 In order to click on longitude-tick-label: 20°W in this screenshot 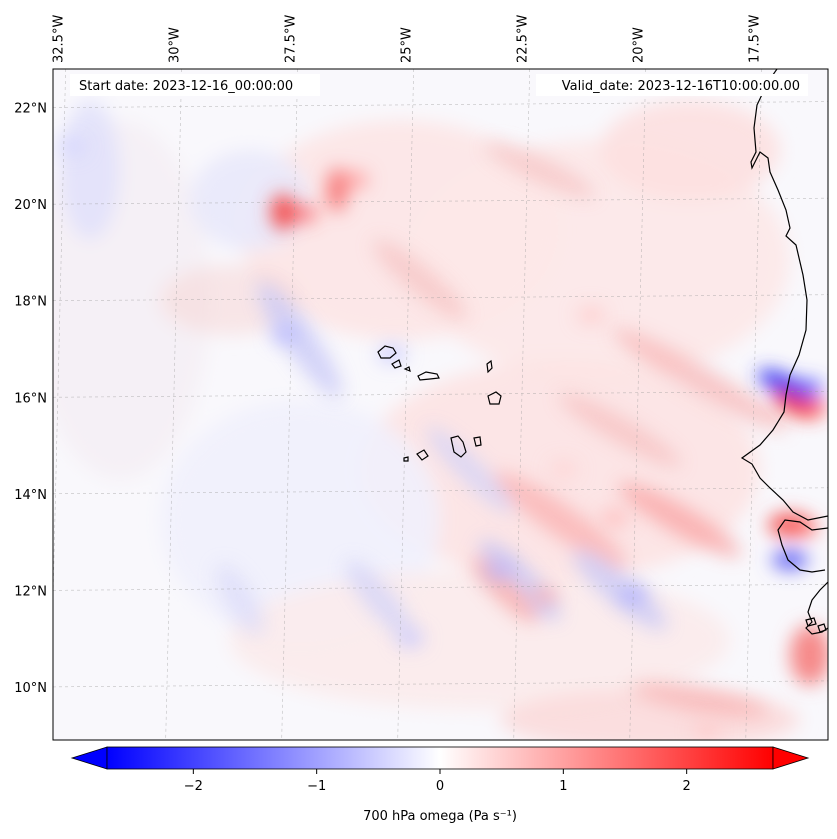, I will do `click(639, 45)`.